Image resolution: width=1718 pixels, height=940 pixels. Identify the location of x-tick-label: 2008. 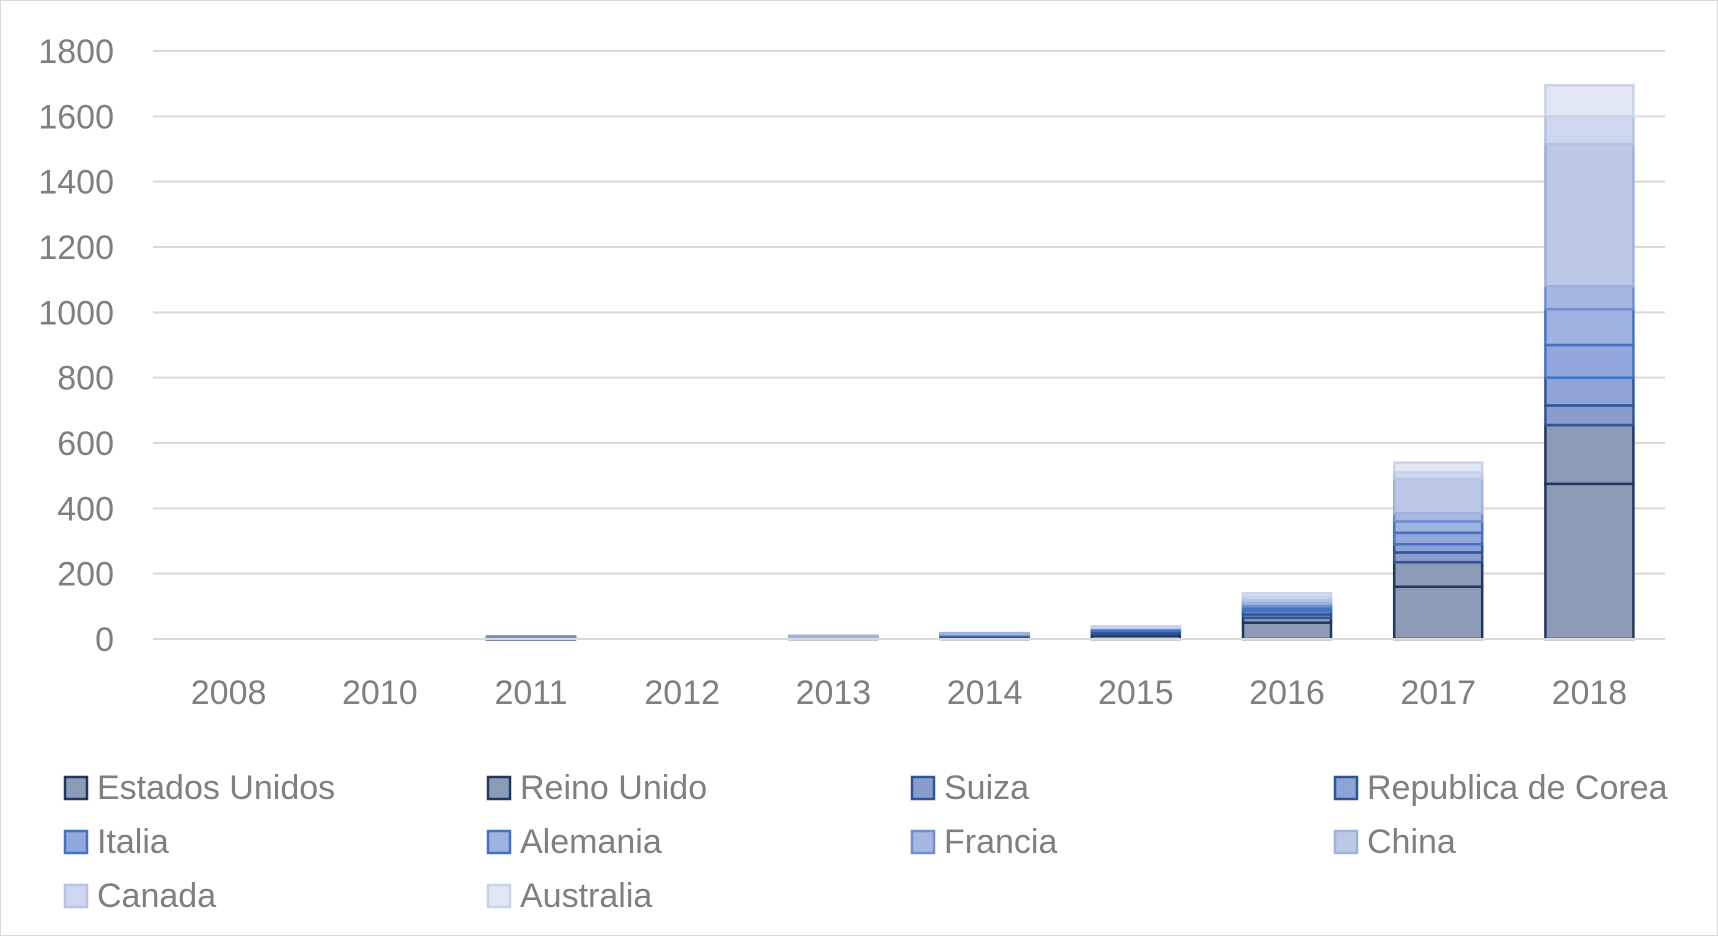
(229, 693).